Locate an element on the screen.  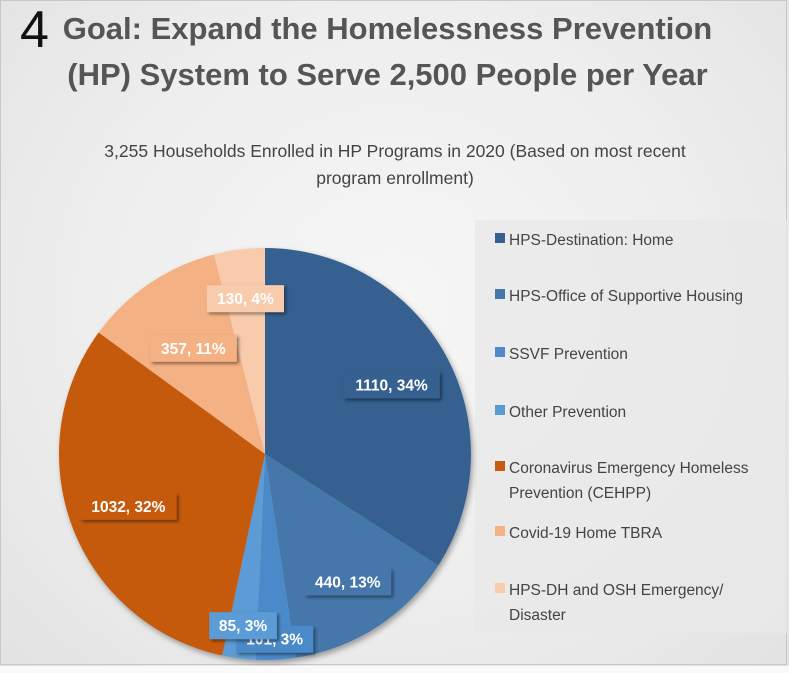
legend-label: HPS-Office of Supportive Housing is located at coordinates (626, 296).